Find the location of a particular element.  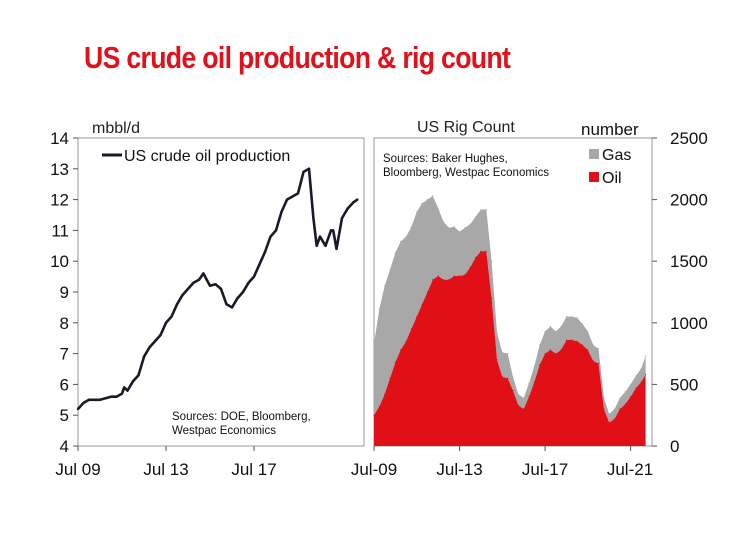

rig-x-axis: Jul-09 Jul-13 Jul-17 Jul-21 is located at coordinates (502, 462).